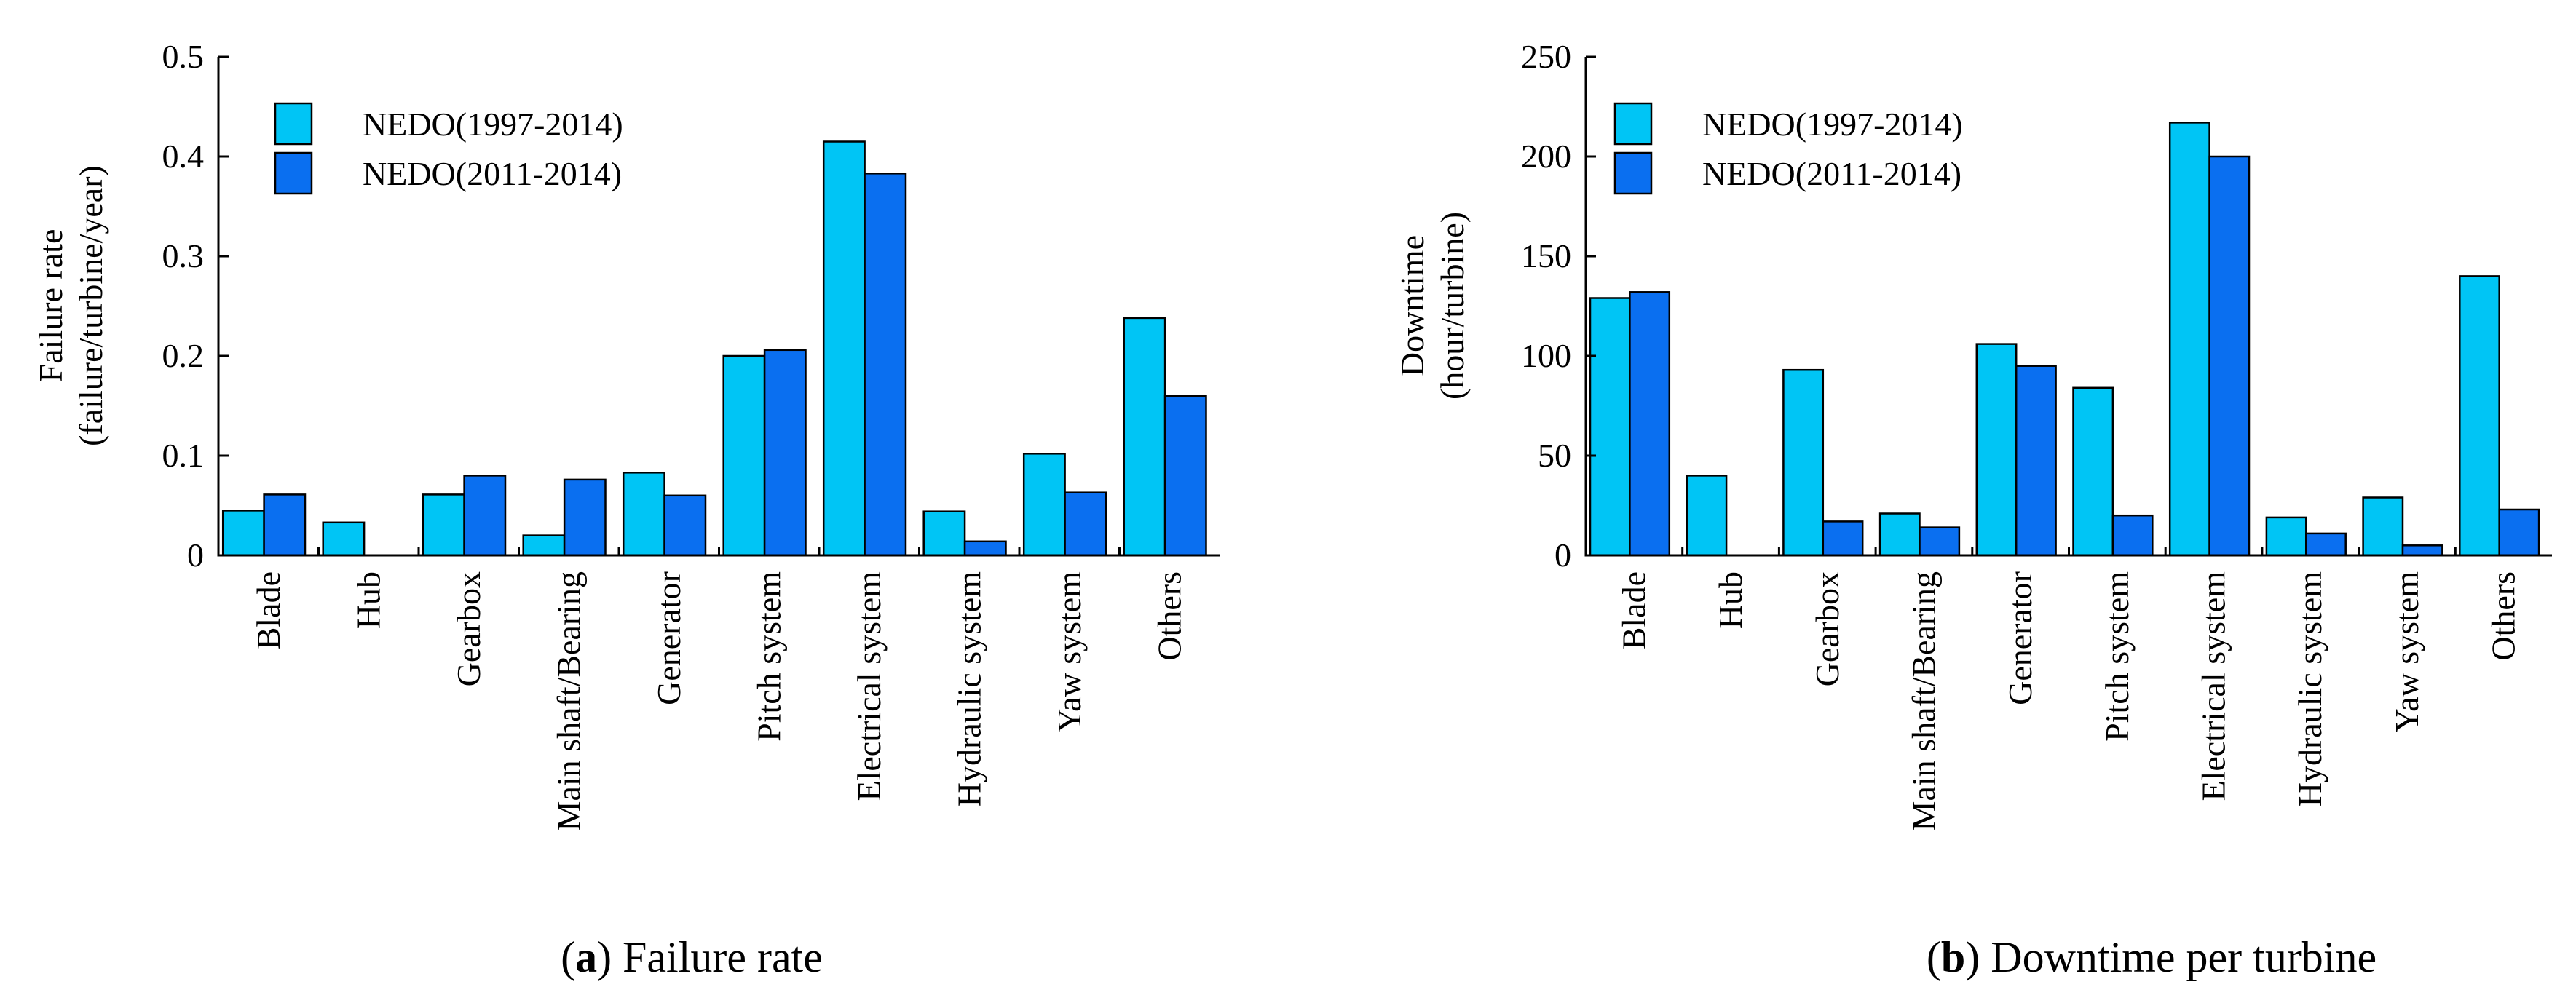 The height and width of the screenshot is (1003, 2576). Describe the element at coordinates (1452, 306) in the screenshot. I see `y-axis-title-line-2: (hour/turbine)` at that location.